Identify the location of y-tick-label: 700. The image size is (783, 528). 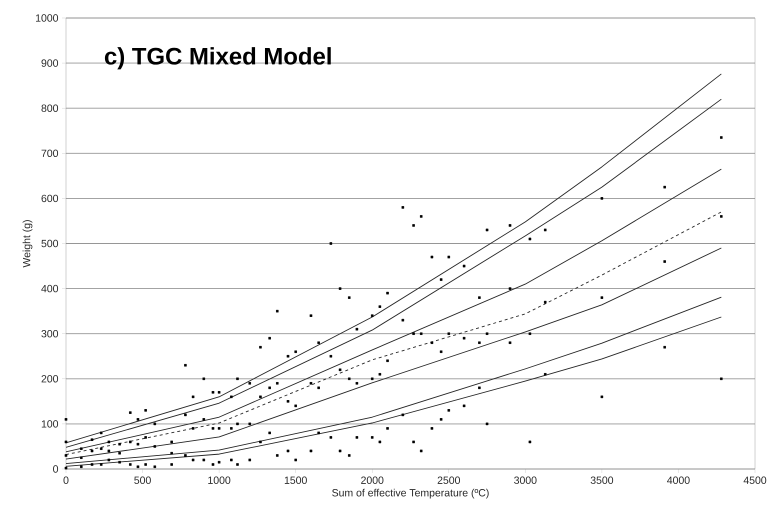
(50, 154).